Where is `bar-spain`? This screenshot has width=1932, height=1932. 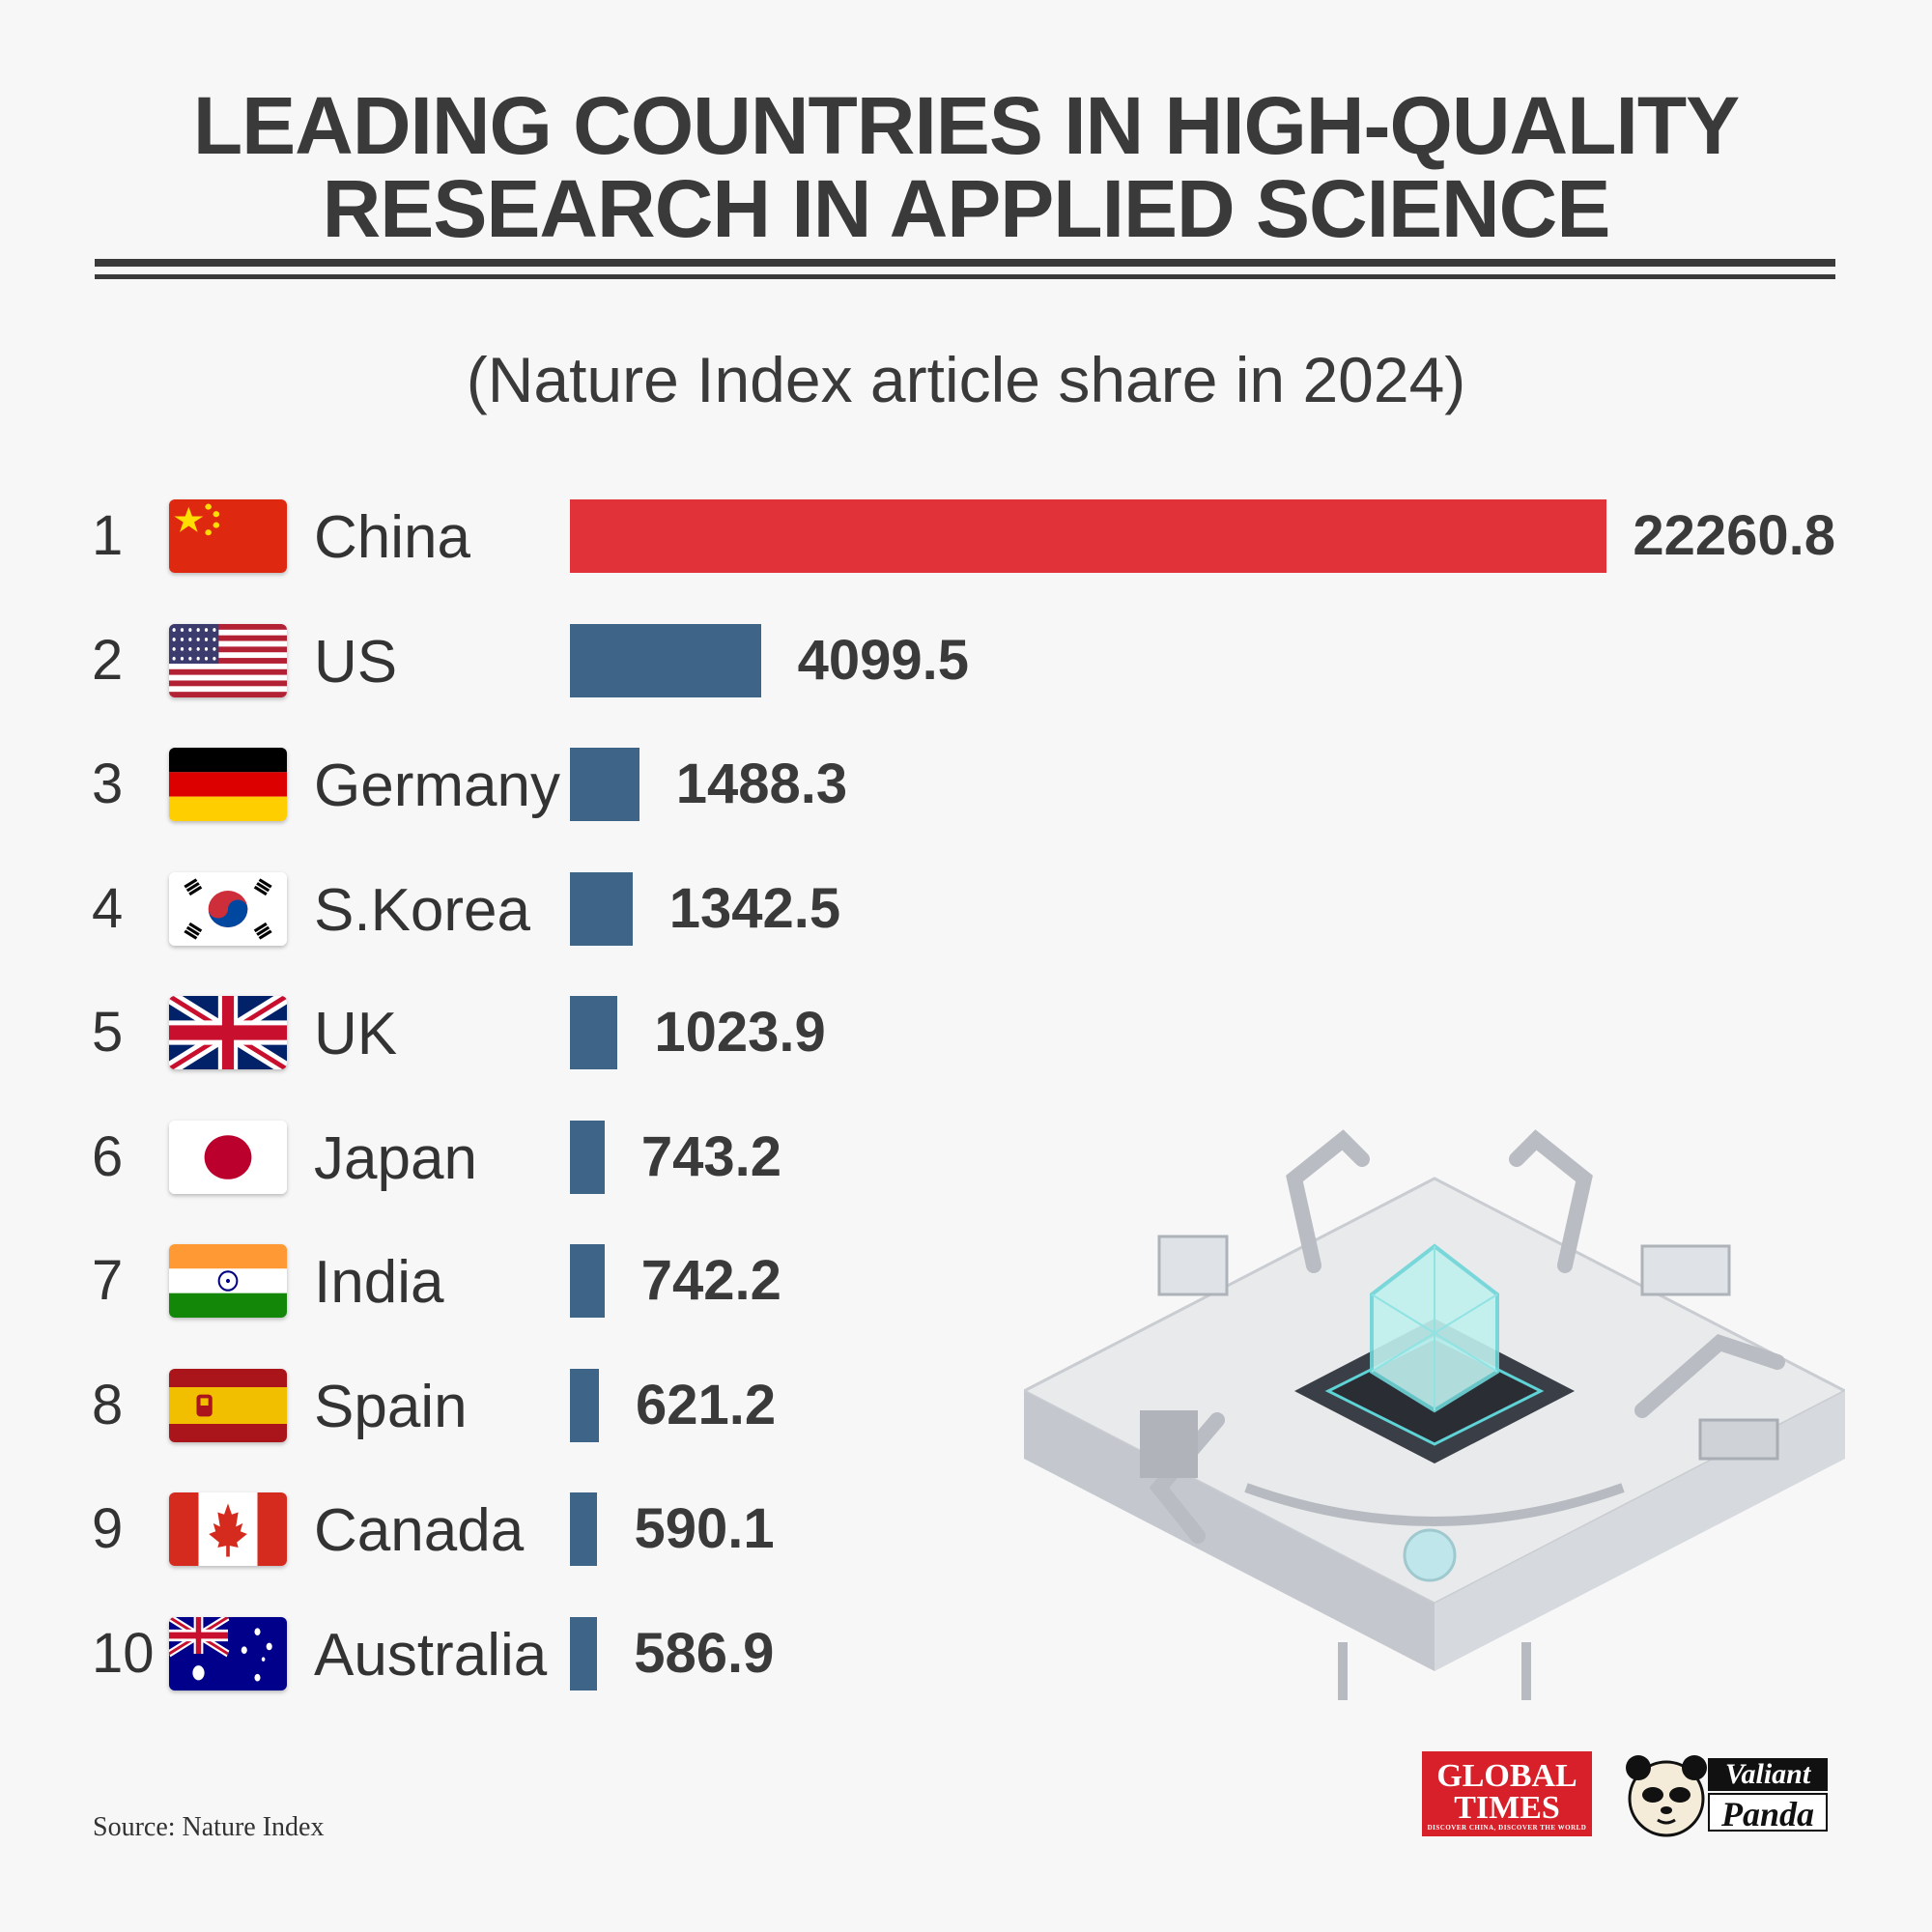 bar-spain is located at coordinates (584, 1405).